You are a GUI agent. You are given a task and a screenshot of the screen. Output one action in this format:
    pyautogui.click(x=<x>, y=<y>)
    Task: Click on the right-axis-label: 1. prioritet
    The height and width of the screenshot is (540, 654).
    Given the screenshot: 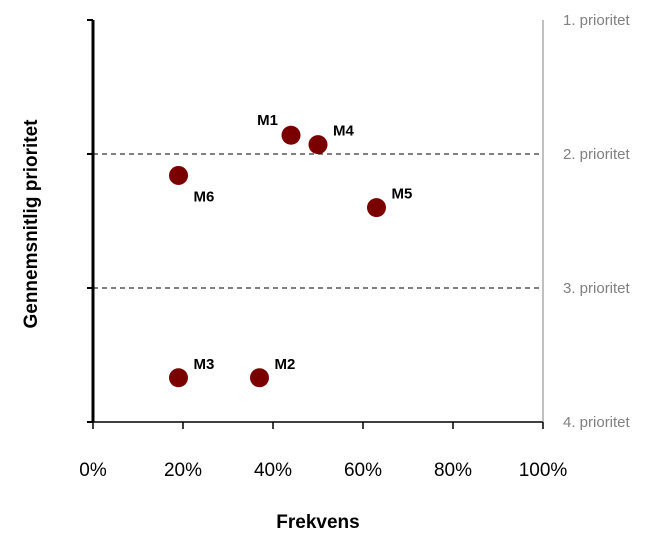 What is the action you would take?
    pyautogui.click(x=597, y=20)
    